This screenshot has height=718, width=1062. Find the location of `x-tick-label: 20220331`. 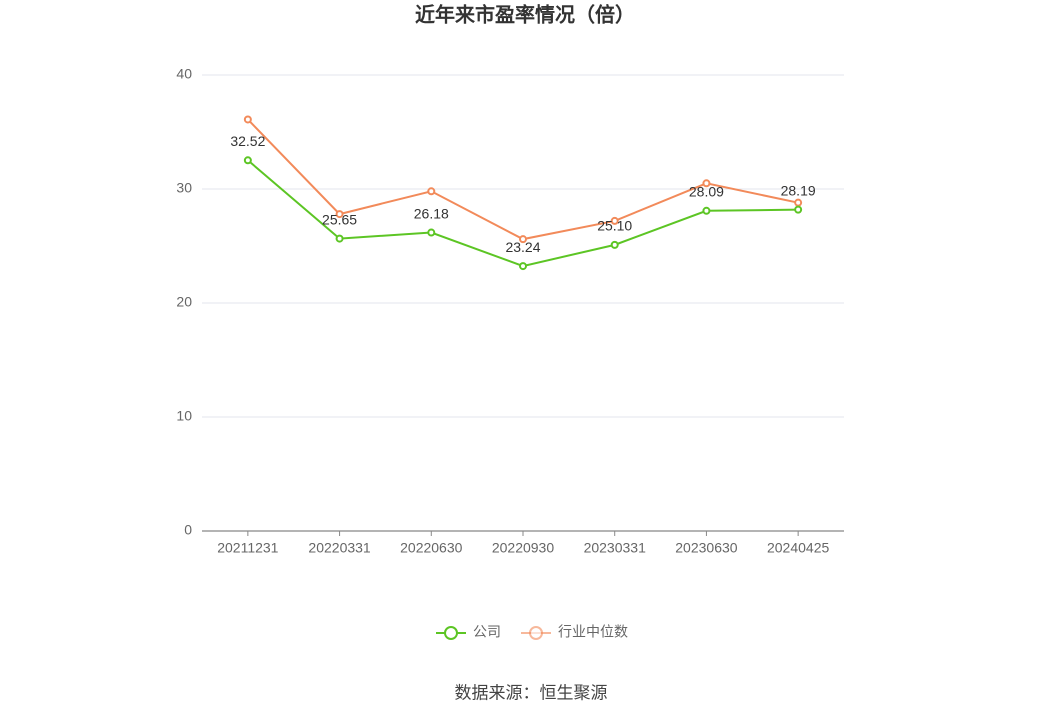

x-tick-label: 20220331 is located at coordinates (339, 548).